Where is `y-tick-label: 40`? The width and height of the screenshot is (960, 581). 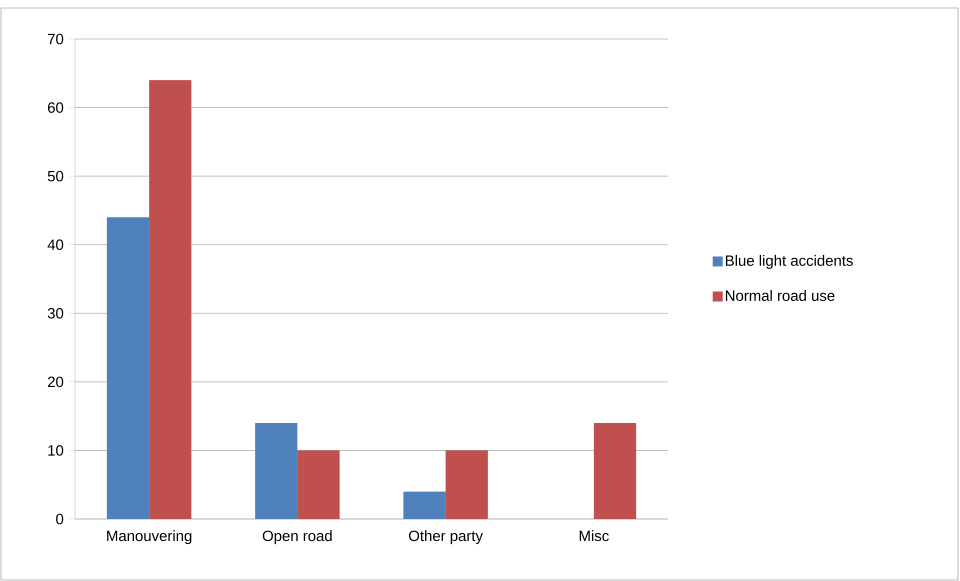
y-tick-label: 40 is located at coordinates (56, 244).